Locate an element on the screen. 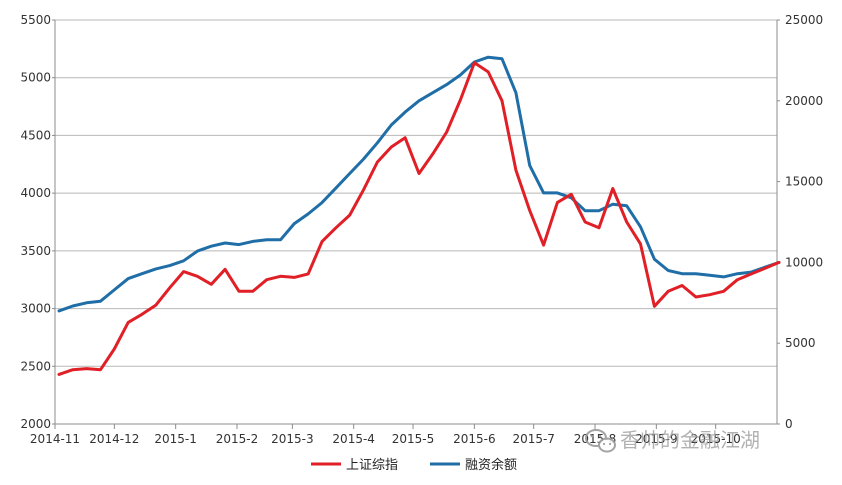 Image resolution: width=842 pixels, height=485 pixels. y-right-tick-label: 0 is located at coordinates (789, 424).